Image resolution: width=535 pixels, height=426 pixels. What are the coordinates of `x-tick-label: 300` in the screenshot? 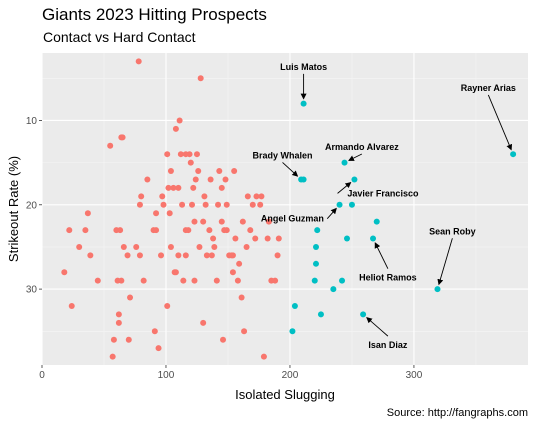 It's located at (414, 375).